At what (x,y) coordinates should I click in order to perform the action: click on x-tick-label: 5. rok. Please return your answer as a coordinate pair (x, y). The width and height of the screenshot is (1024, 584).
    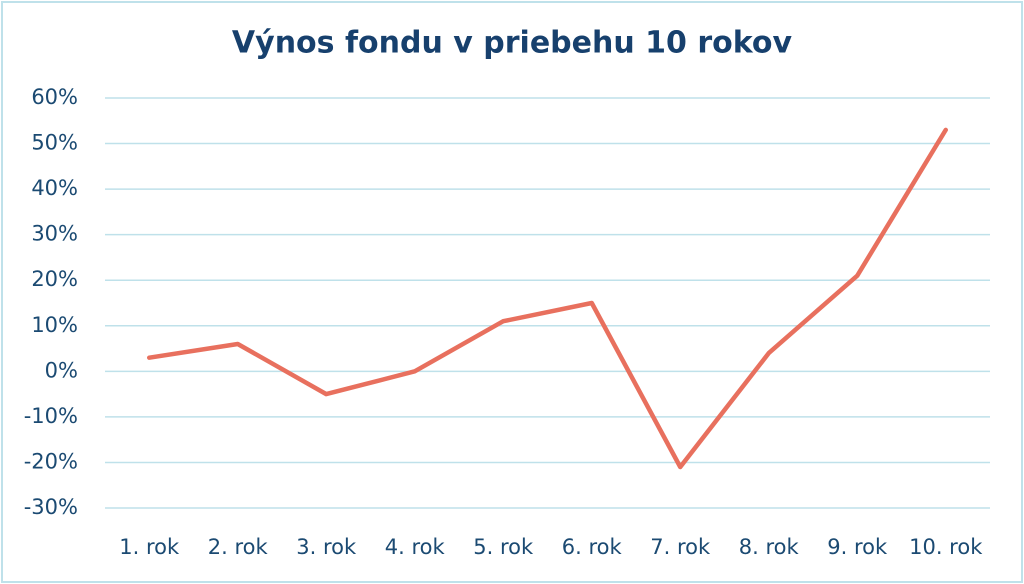
    Looking at the image, I should click on (503, 547).